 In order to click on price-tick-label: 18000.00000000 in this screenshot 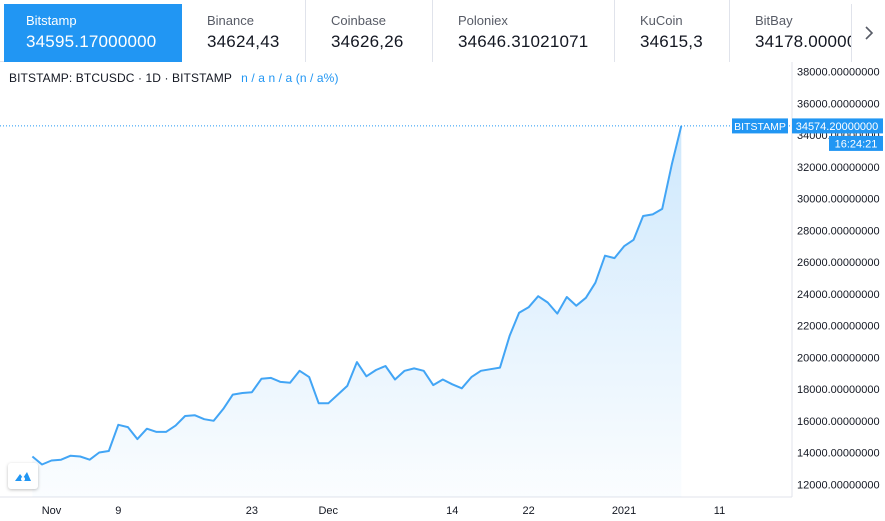, I will do `click(838, 390)`.